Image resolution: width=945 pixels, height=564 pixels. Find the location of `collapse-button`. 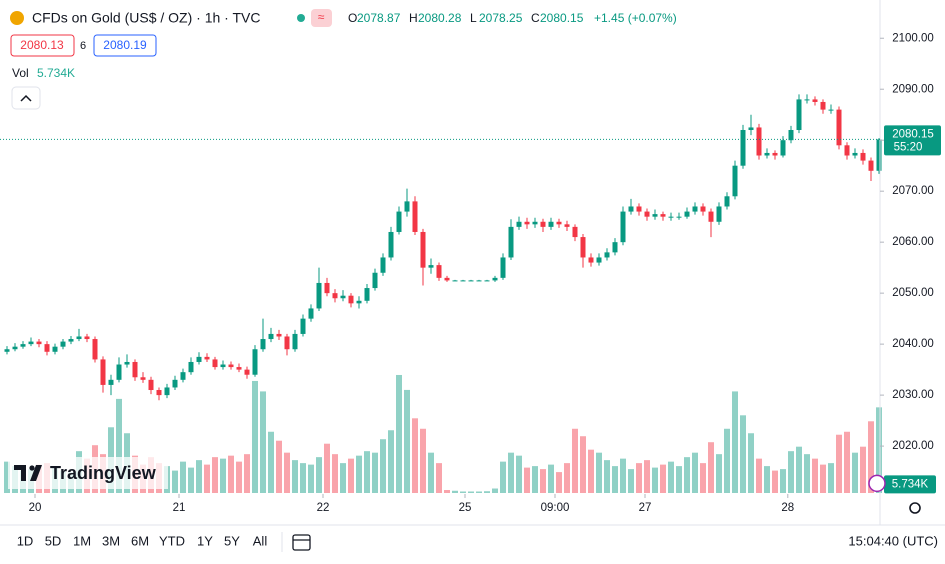

collapse-button is located at coordinates (26, 98).